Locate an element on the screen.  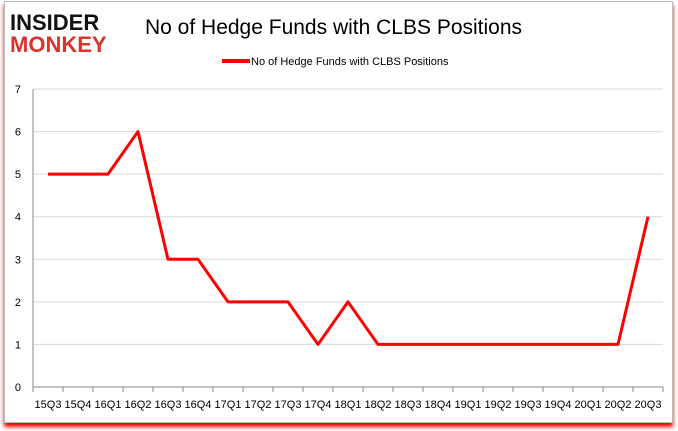
legend: No of Hedge Funds with CLBS Positions is located at coordinates (335, 62).